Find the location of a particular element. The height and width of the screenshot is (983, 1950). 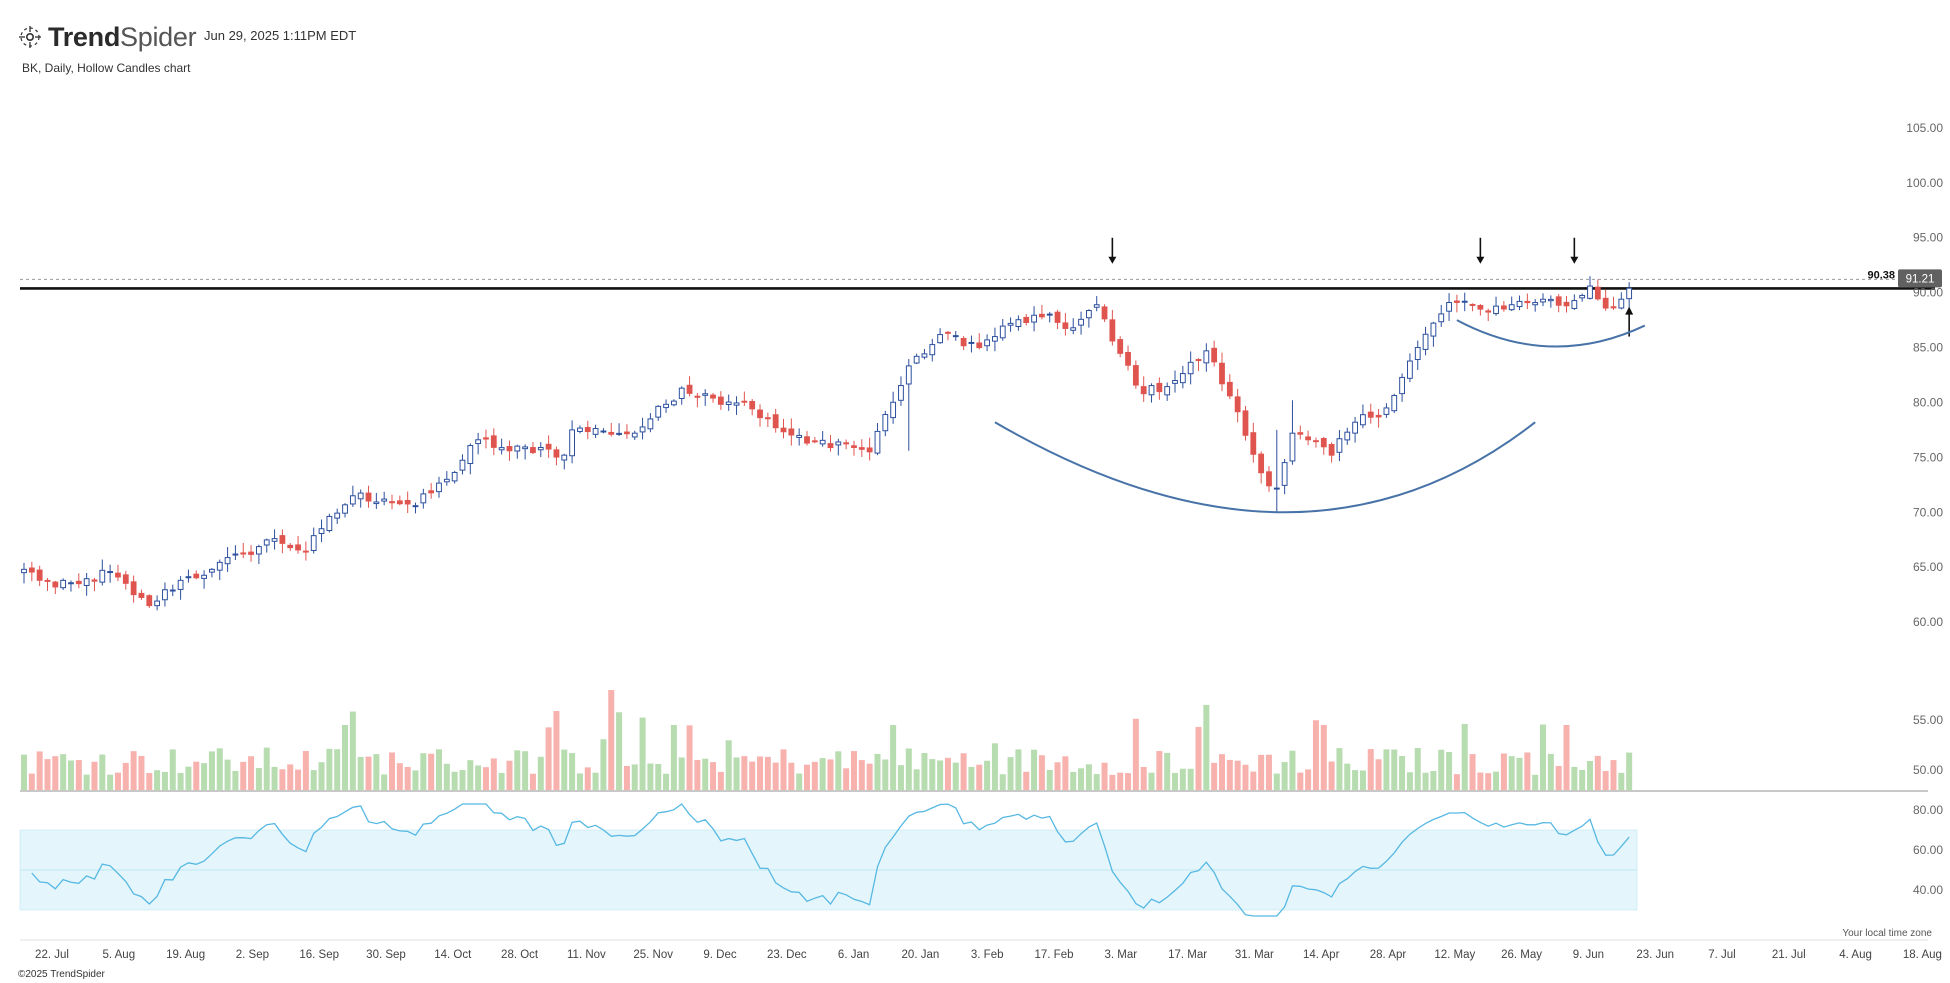

date-tick-label: 31. Mar is located at coordinates (1254, 955).